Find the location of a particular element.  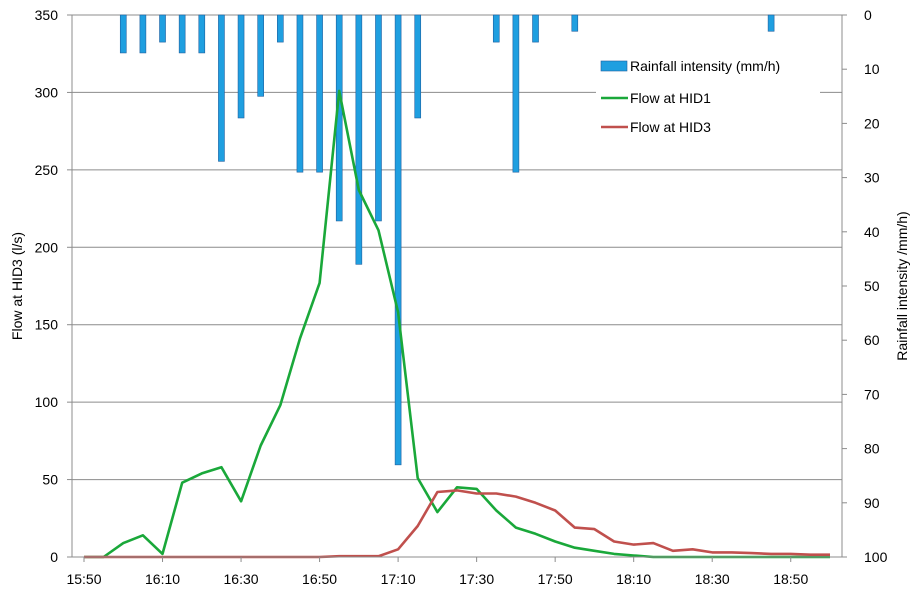

left-tick-label-4: 200 is located at coordinates (47, 247).